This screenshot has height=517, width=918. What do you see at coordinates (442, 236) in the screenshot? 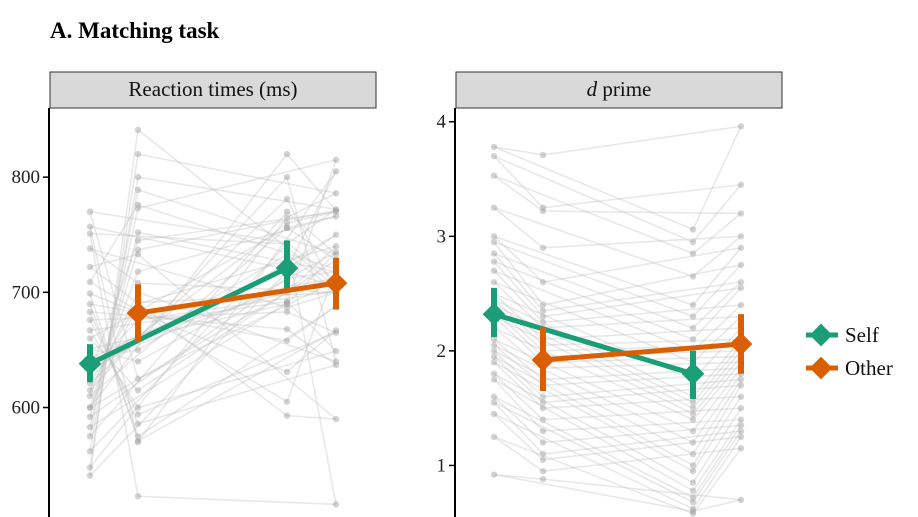
I see `y-tick-label-dprime-2: 3` at bounding box center [442, 236].